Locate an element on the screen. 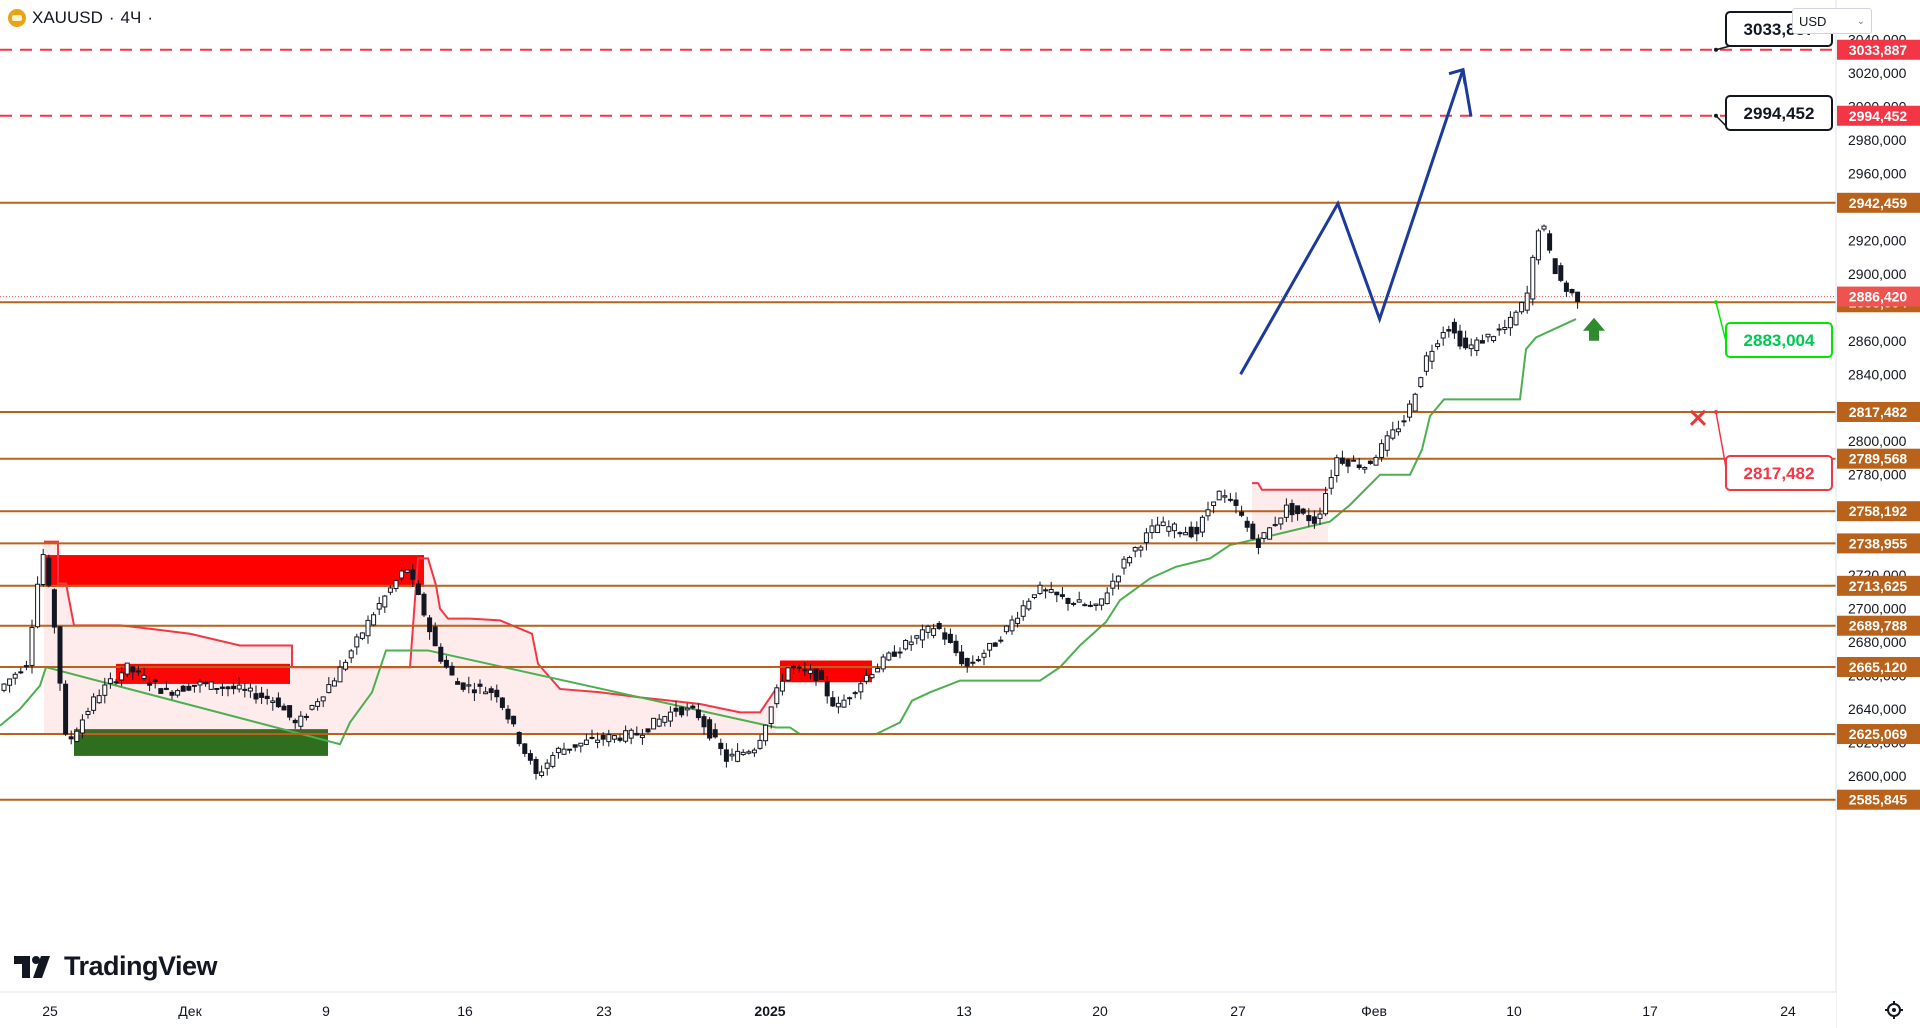 The width and height of the screenshot is (1920, 1028). callout-box is located at coordinates (1779, 113).